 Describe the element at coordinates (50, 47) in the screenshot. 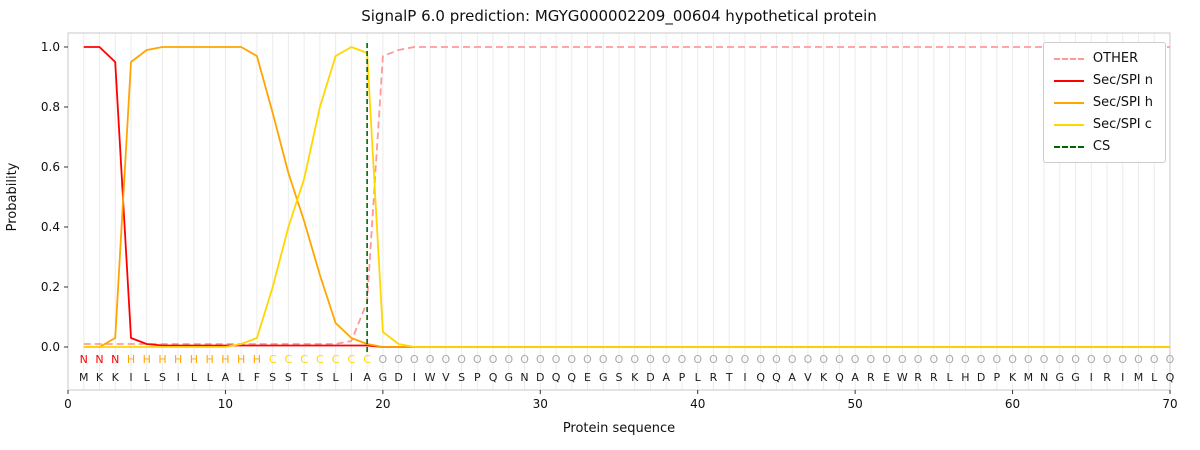

I see `y-tick-label: 1.0` at that location.